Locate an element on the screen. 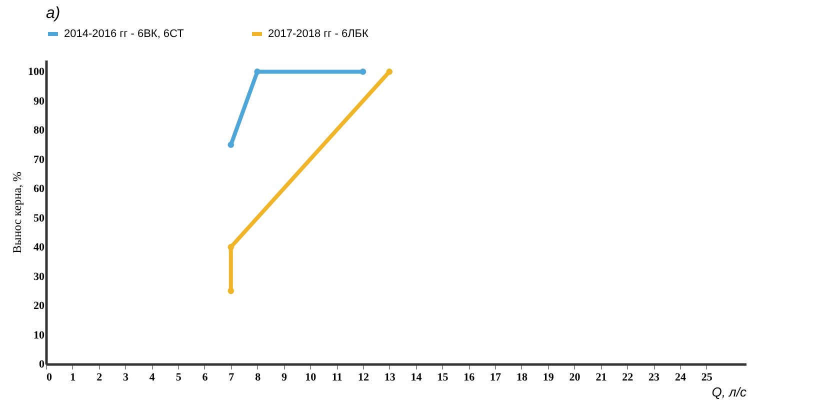 This screenshot has width=820, height=404. x-tick-label: 1 is located at coordinates (73, 378).